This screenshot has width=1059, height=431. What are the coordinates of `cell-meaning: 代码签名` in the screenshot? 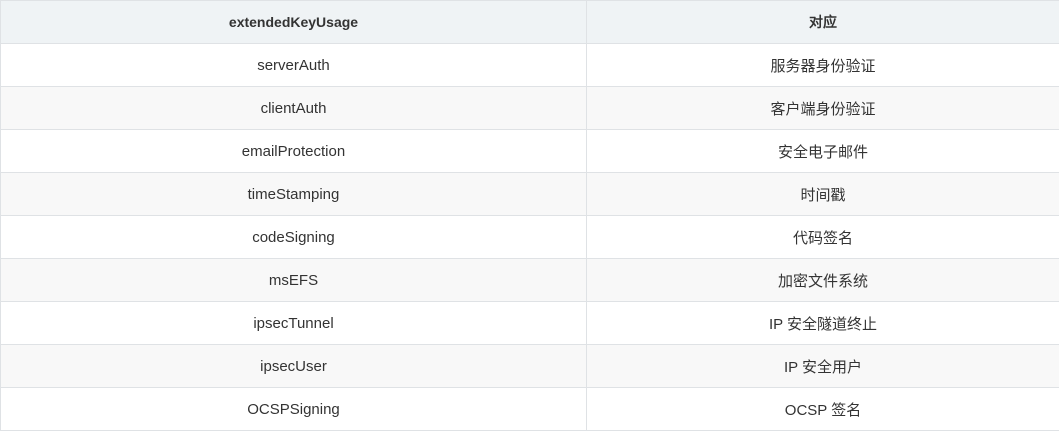 It's located at (823, 237).